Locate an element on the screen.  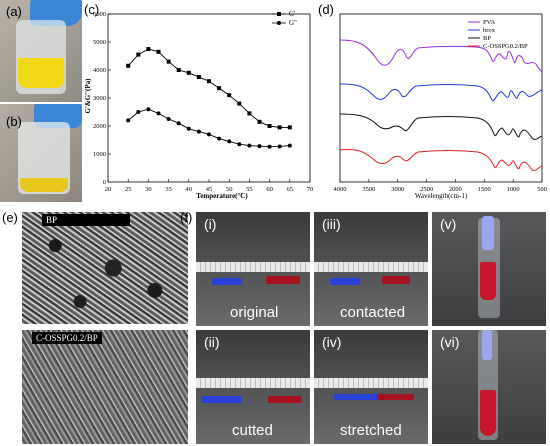
sem-tag-c-osspg-bp: C-OSSPG0.2/BP is located at coordinates (67, 338).